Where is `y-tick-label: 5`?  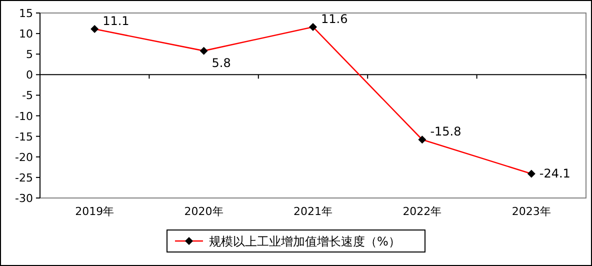 y-tick-label: 5 is located at coordinates (29, 55).